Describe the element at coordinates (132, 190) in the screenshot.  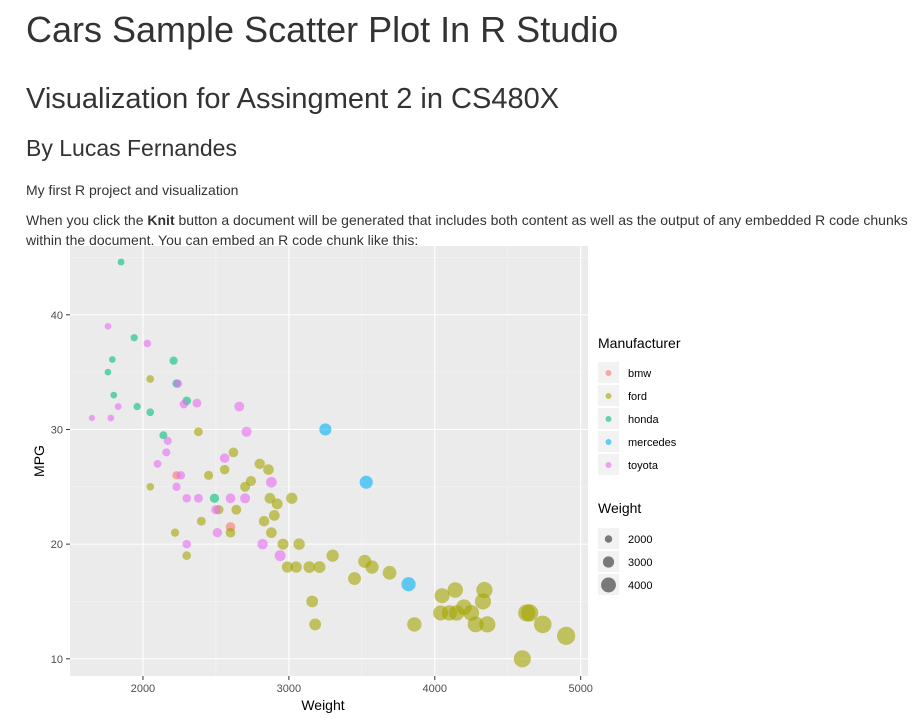
I see `intro-paragraph: My first R project and visualization` at that location.